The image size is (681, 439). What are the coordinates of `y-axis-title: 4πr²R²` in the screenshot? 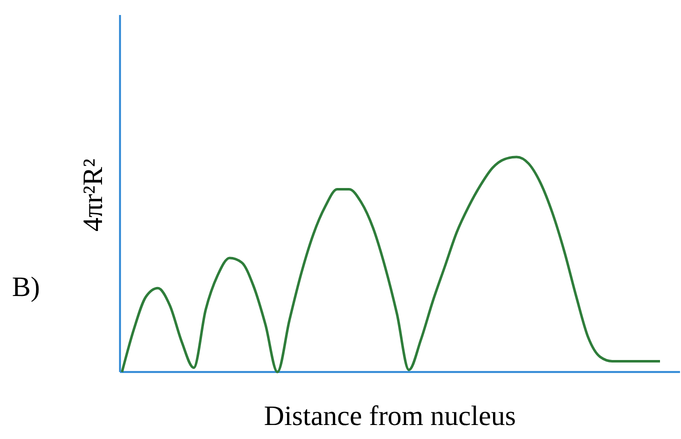 It's located at (93, 195).